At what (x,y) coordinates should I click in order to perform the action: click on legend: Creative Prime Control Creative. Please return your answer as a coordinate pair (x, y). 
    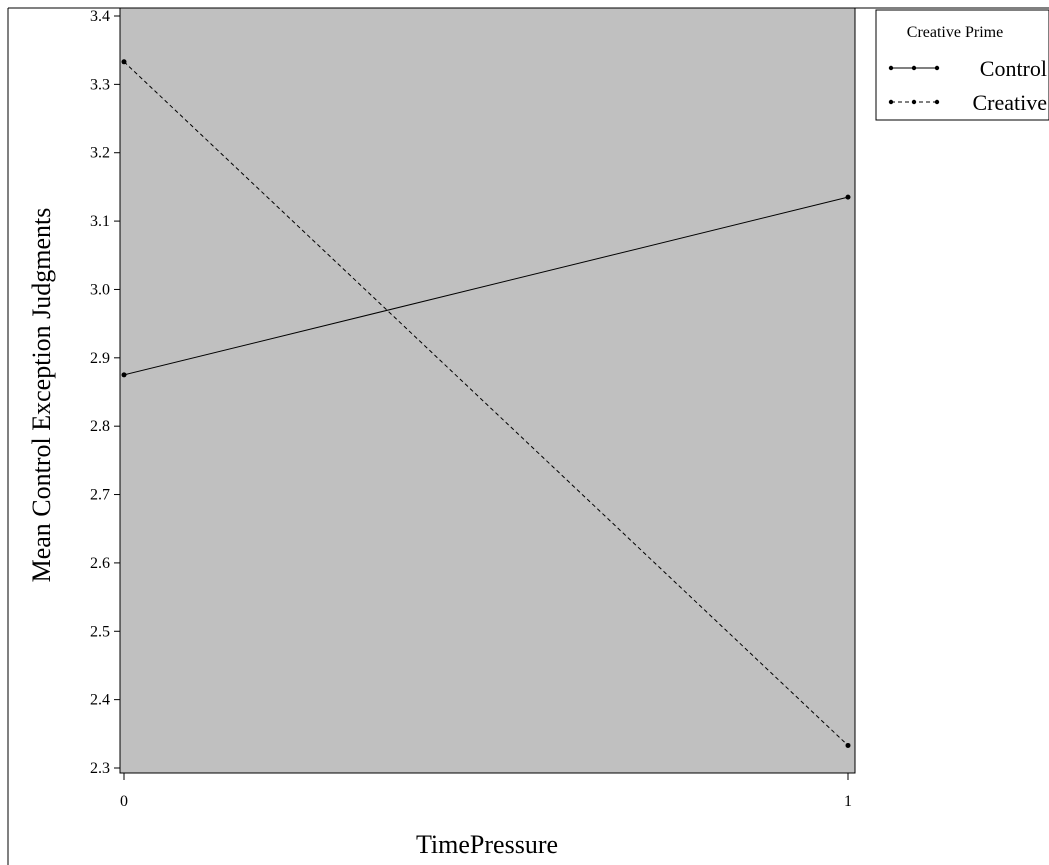
    Looking at the image, I should click on (962, 65).